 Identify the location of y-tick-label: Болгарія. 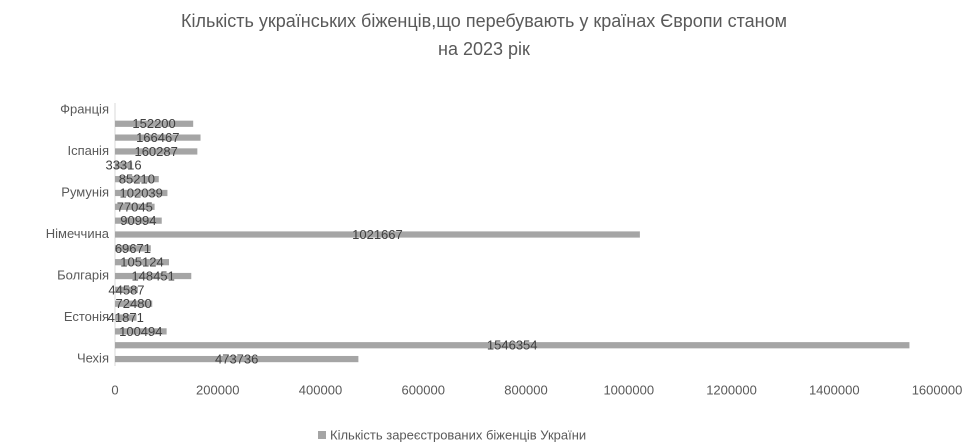
(83, 274).